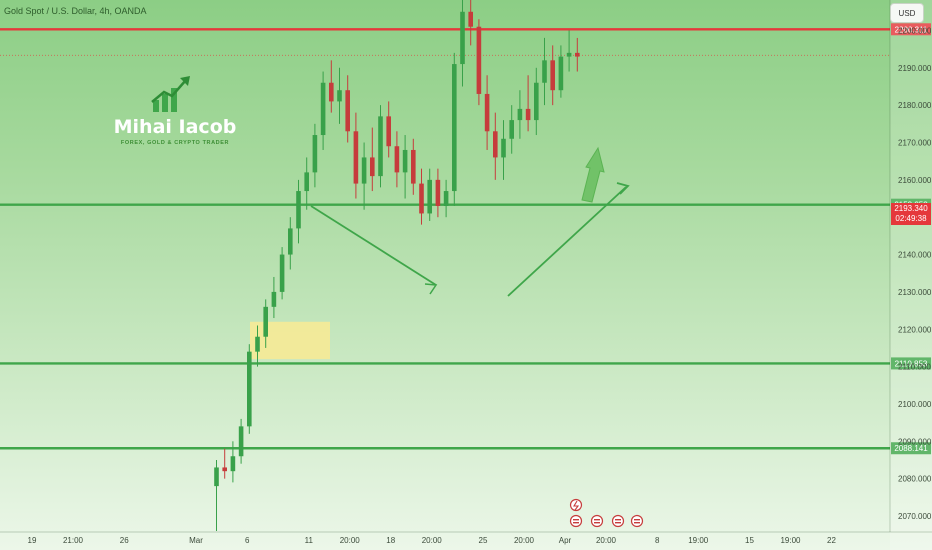 The width and height of the screenshot is (932, 550). What do you see at coordinates (915, 329) in the screenshot?
I see `y-tick-label: 2120.000` at bounding box center [915, 329].